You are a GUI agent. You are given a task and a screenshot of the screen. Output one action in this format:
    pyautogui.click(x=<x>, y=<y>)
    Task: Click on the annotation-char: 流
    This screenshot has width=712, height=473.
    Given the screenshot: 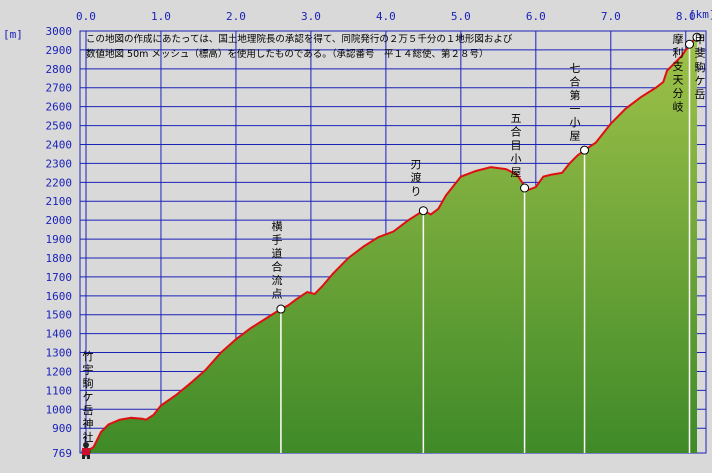 What is the action you would take?
    pyautogui.click(x=277, y=280)
    